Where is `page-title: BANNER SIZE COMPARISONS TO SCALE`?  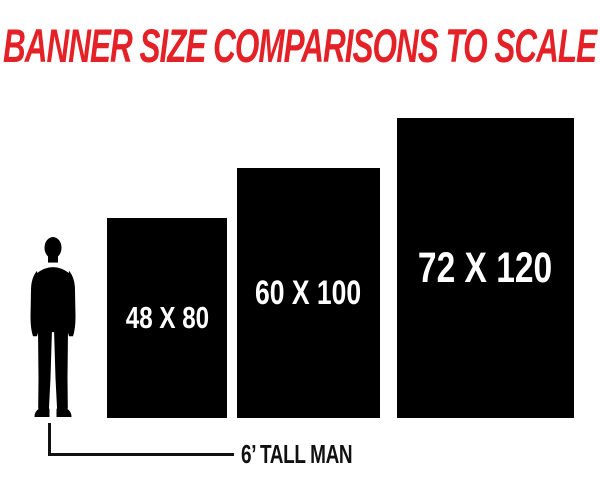
page-title: BANNER SIZE COMPARISONS TO SCALE is located at coordinates (300, 45).